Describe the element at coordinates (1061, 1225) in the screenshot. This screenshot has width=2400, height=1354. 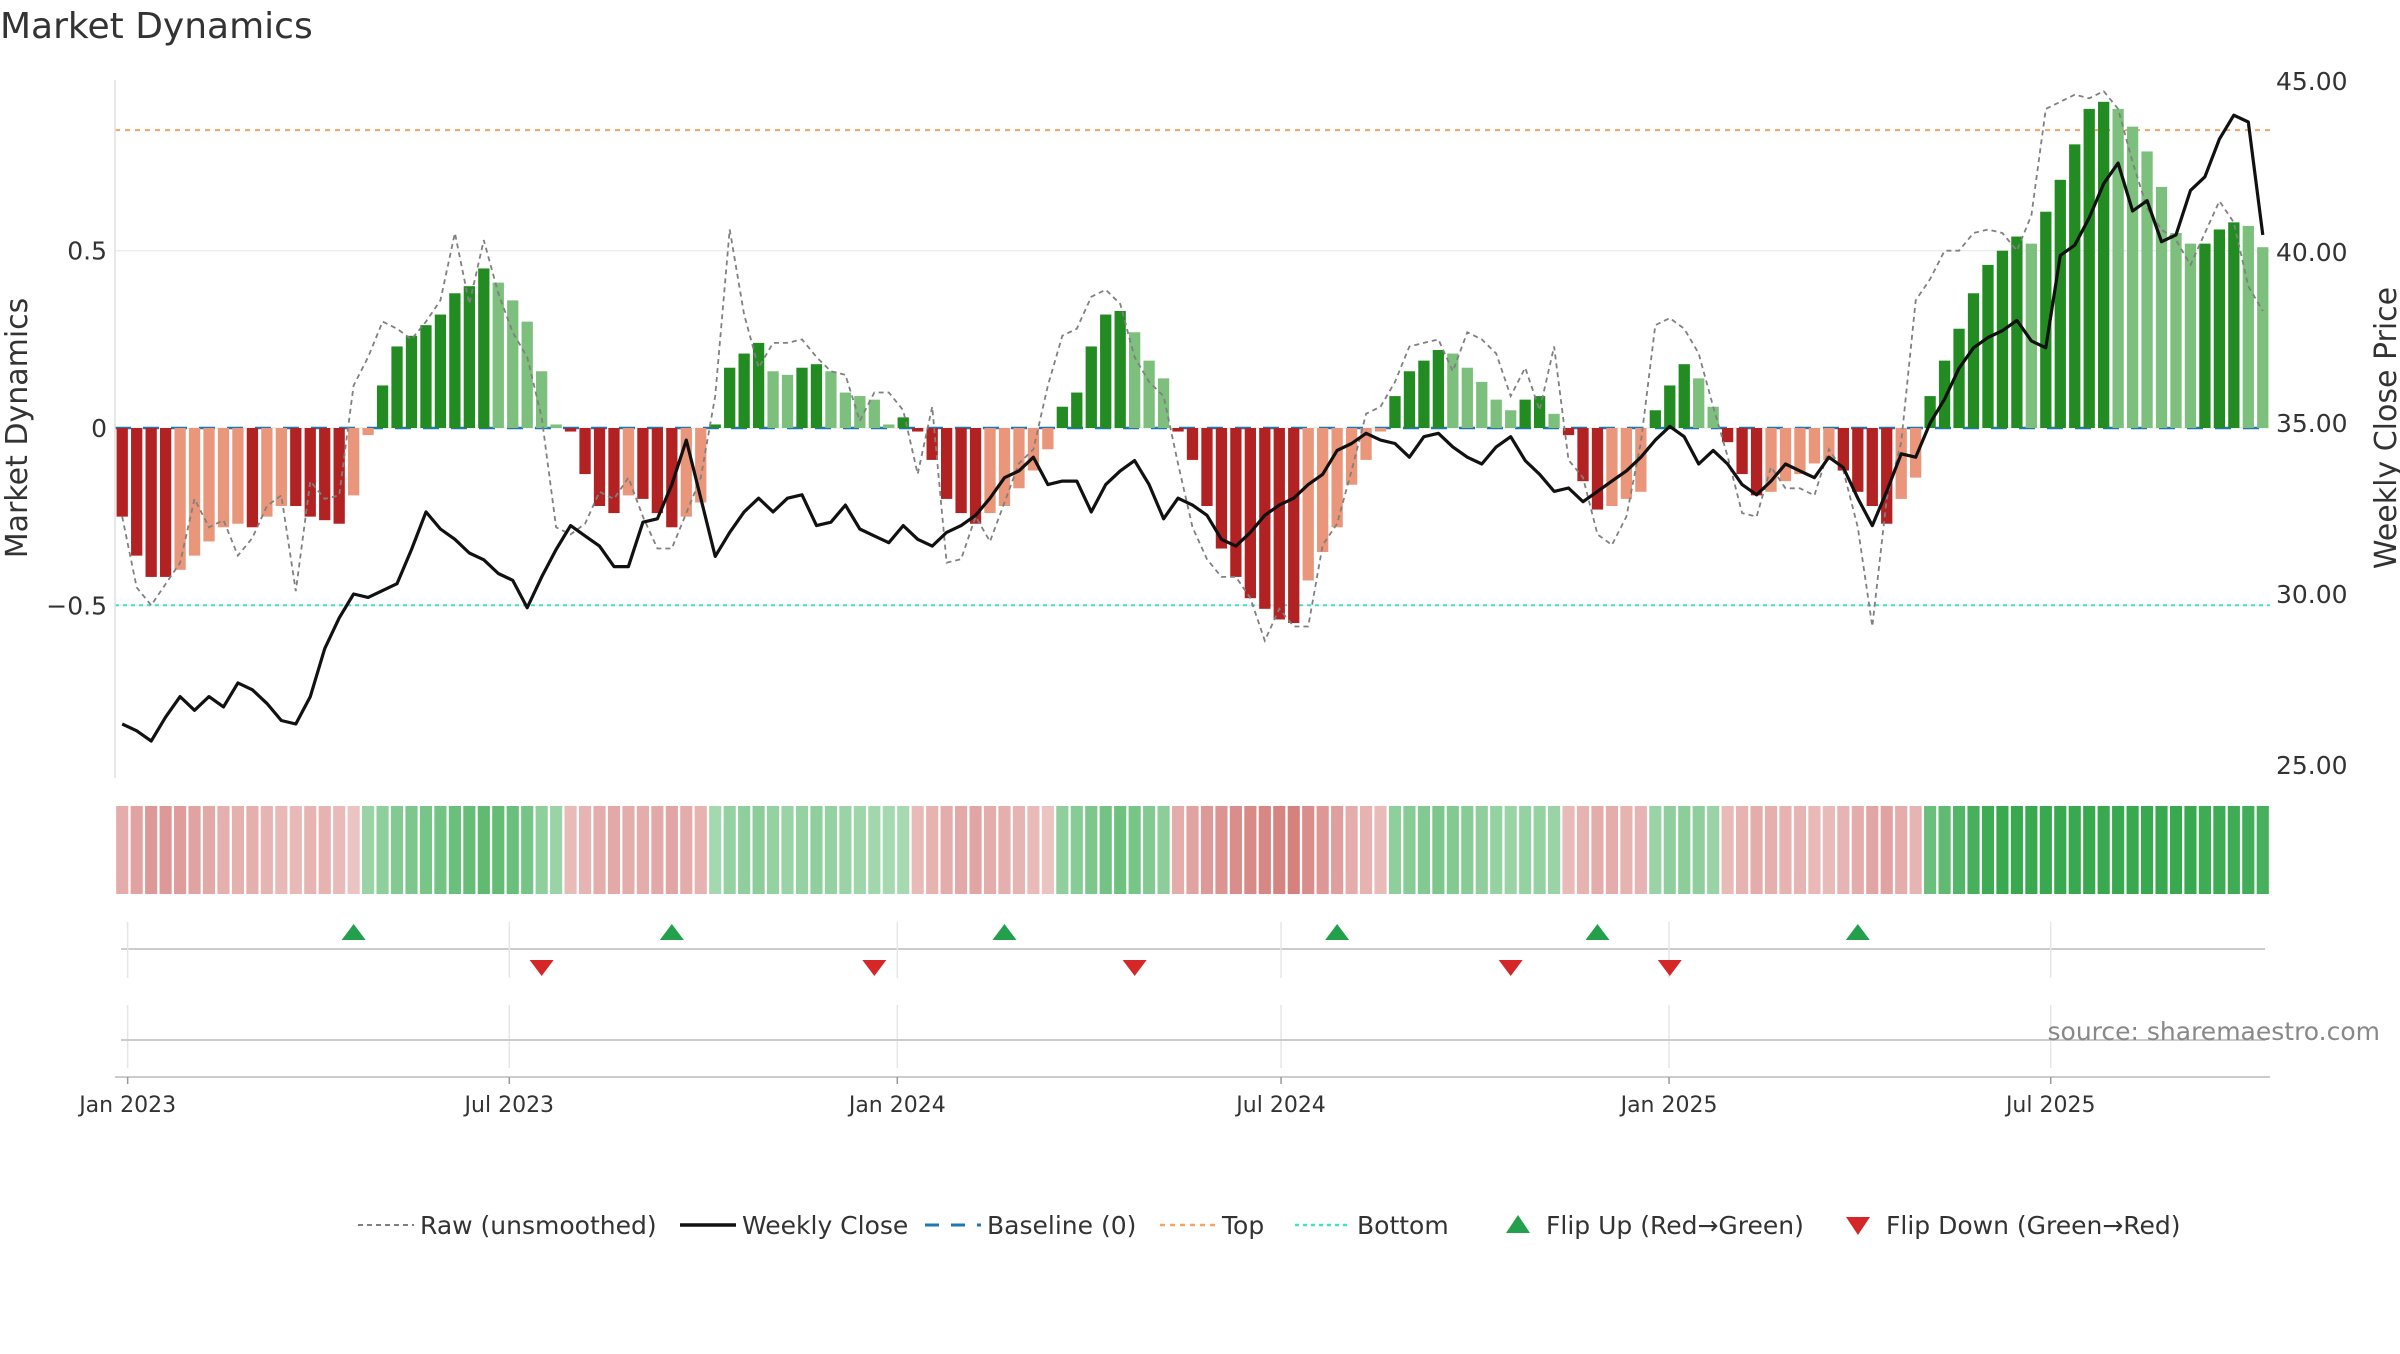
I see `legend-label-baseline: Baseline (0)` at that location.